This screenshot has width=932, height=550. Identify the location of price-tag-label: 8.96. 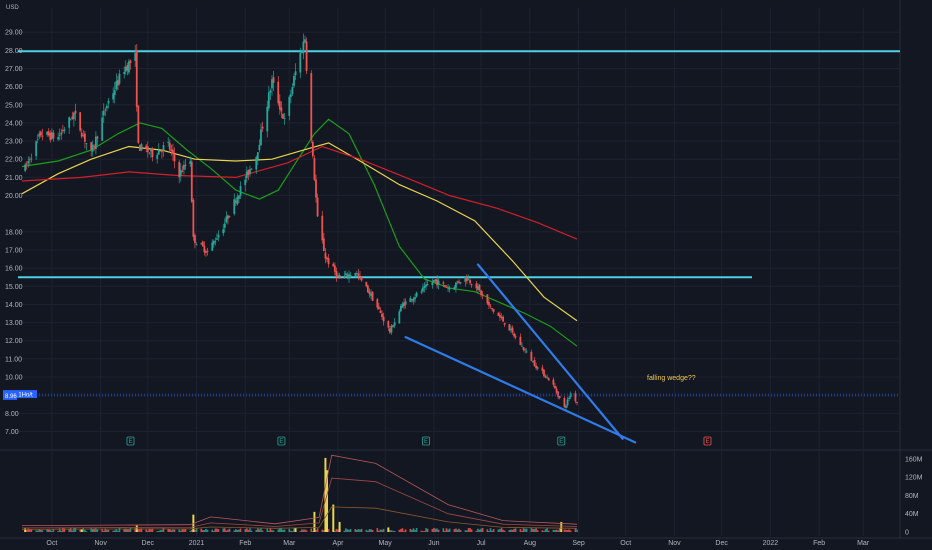
(11, 397).